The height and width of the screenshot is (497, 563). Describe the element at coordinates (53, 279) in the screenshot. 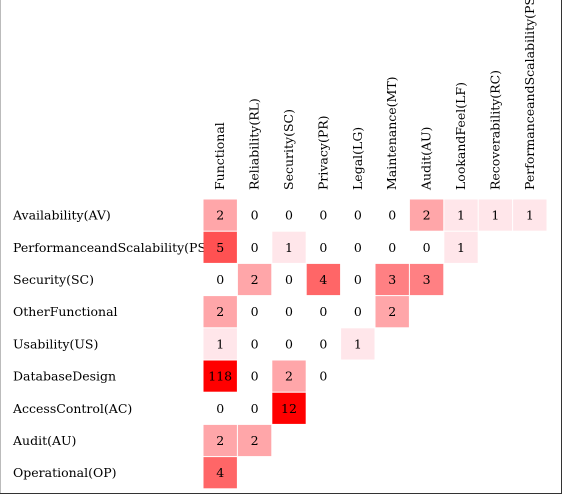

I see `row-label: Security(SC)` at that location.